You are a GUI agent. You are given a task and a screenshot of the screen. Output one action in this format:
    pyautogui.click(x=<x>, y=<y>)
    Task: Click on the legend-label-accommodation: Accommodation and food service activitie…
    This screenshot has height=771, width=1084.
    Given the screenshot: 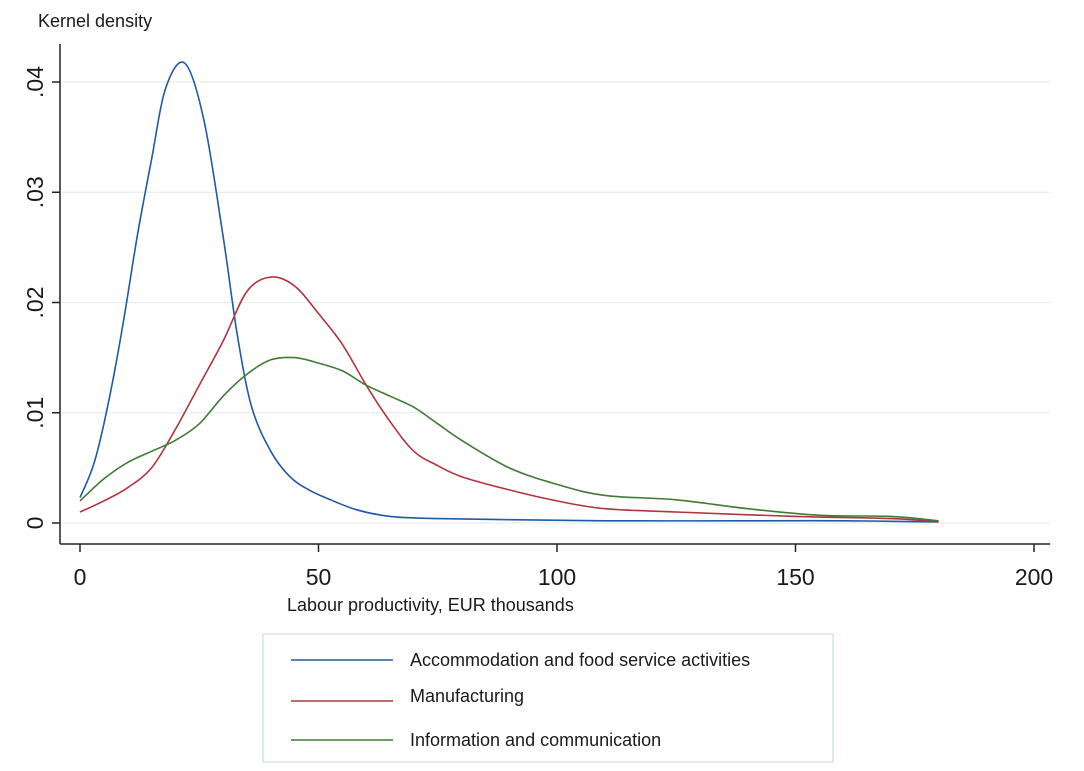 What is the action you would take?
    pyautogui.click(x=580, y=660)
    